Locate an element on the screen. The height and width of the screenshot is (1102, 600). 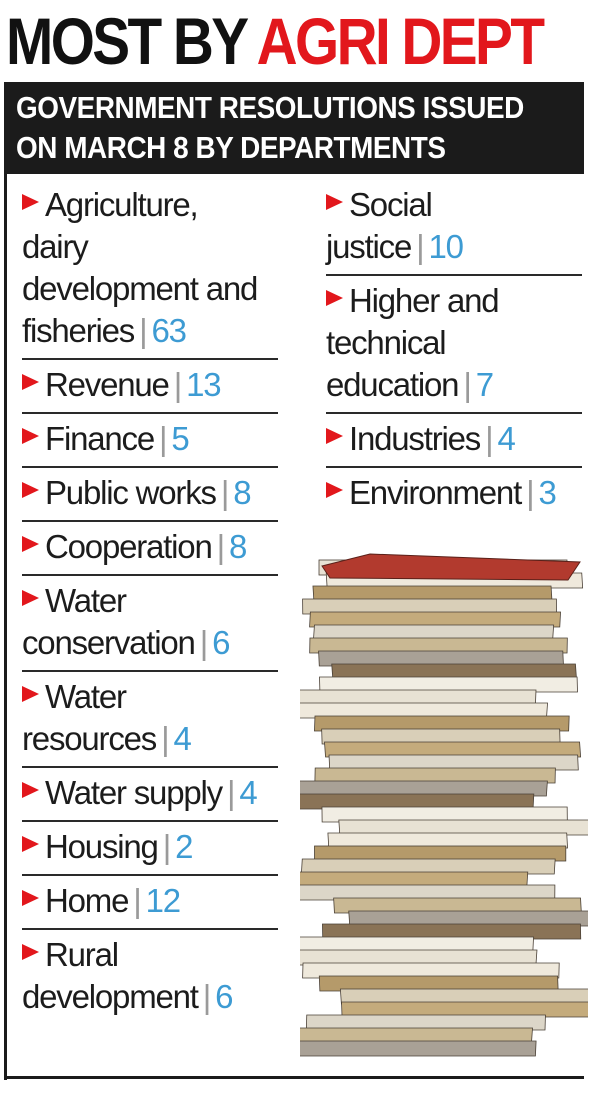
resolution-count: 2 is located at coordinates (184, 846).